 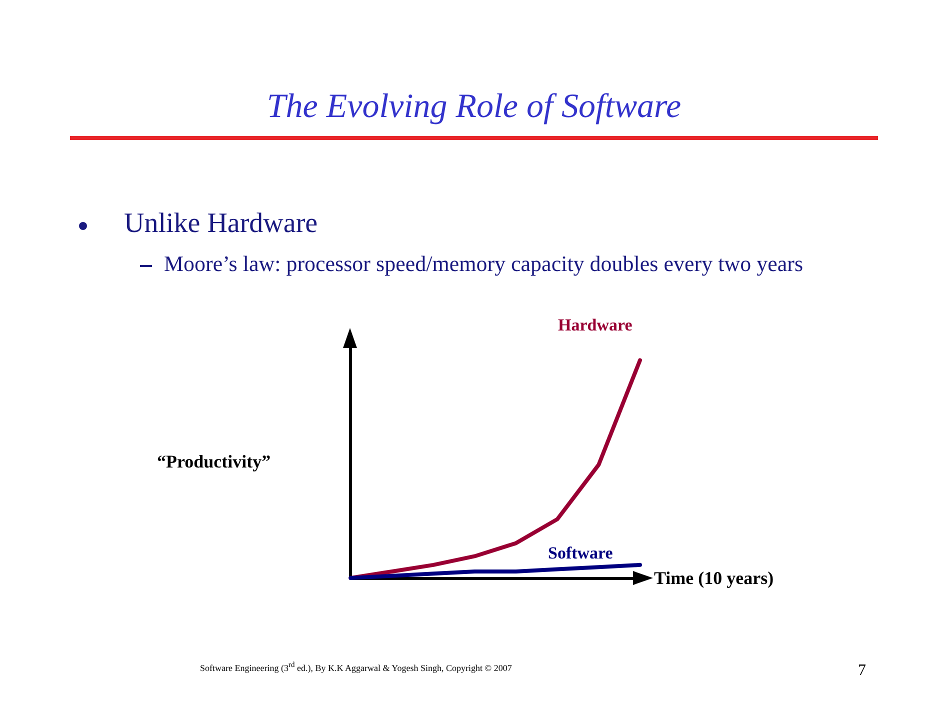 I want to click on y-axis-title: “Productivity”, so click(x=213, y=462).